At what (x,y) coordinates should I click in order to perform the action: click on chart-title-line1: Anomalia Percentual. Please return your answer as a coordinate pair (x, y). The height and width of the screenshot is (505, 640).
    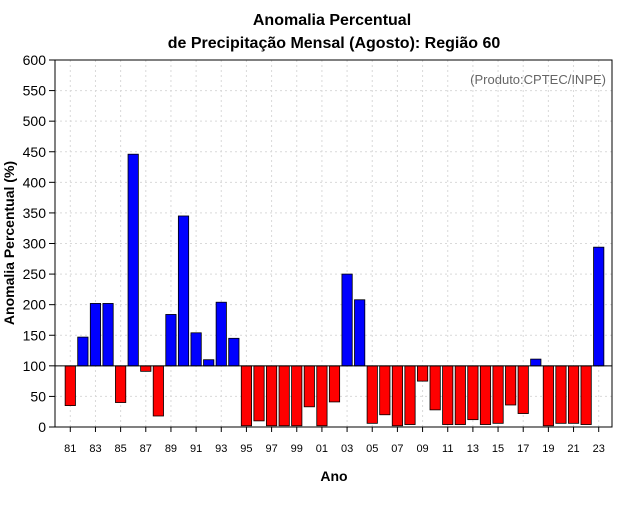
    Looking at the image, I should click on (332, 20).